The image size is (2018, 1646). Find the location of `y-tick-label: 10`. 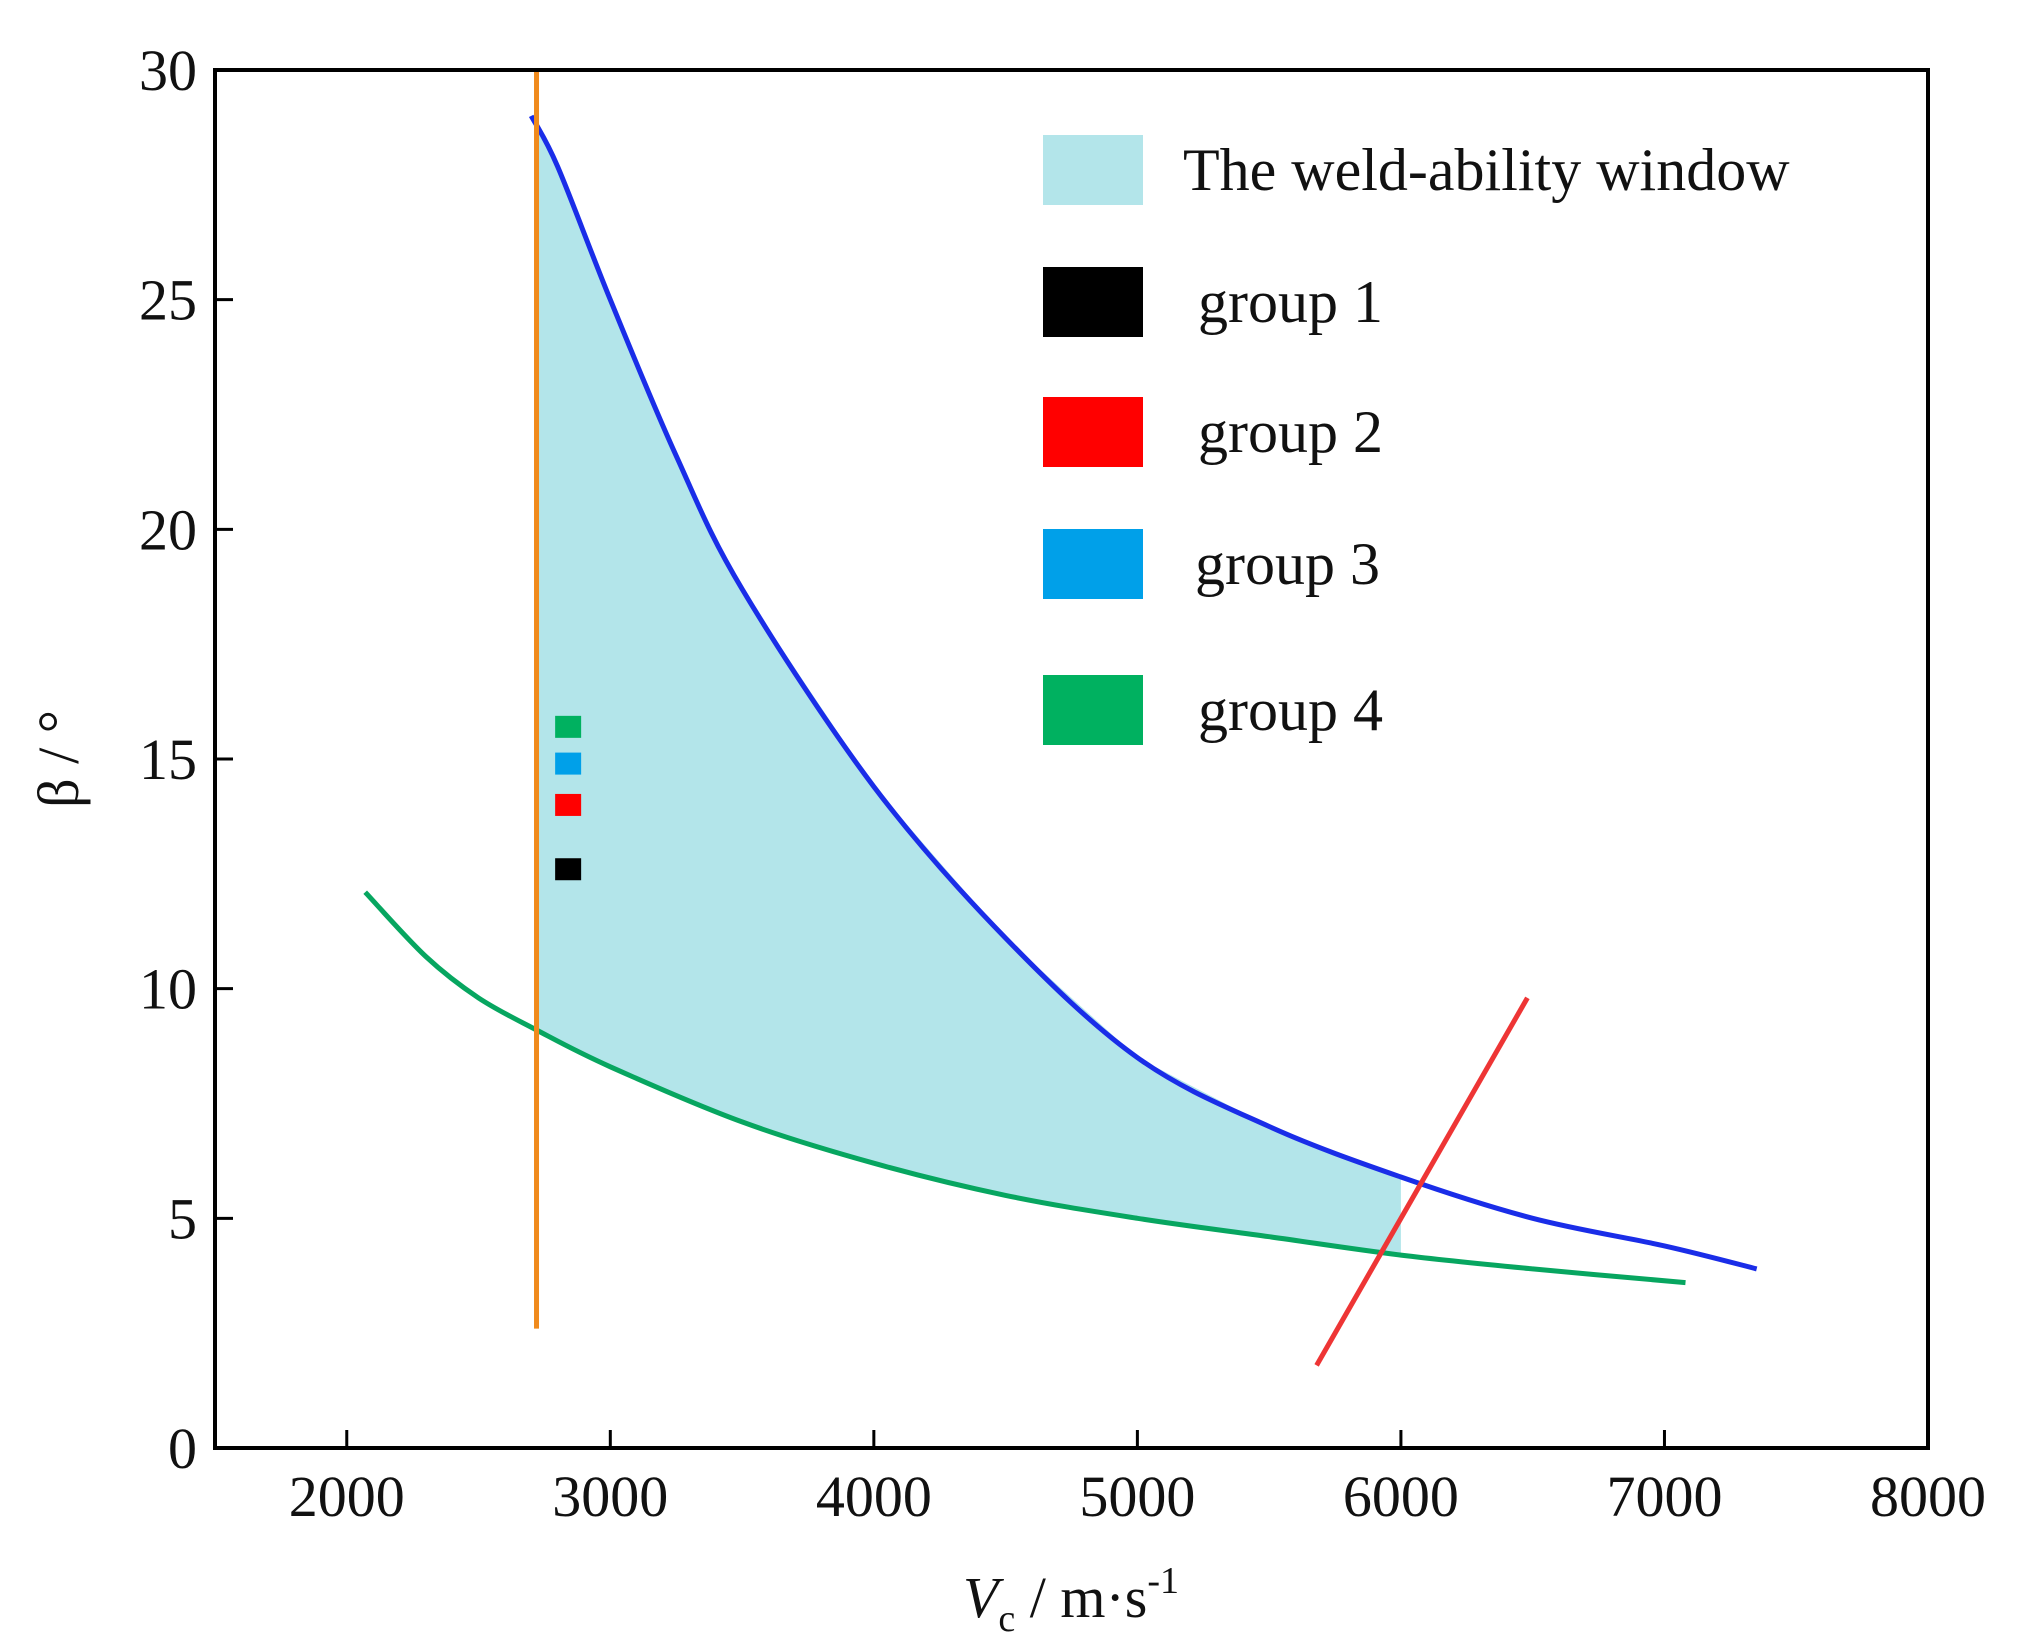

y-tick-label: 10 is located at coordinates (168, 989).